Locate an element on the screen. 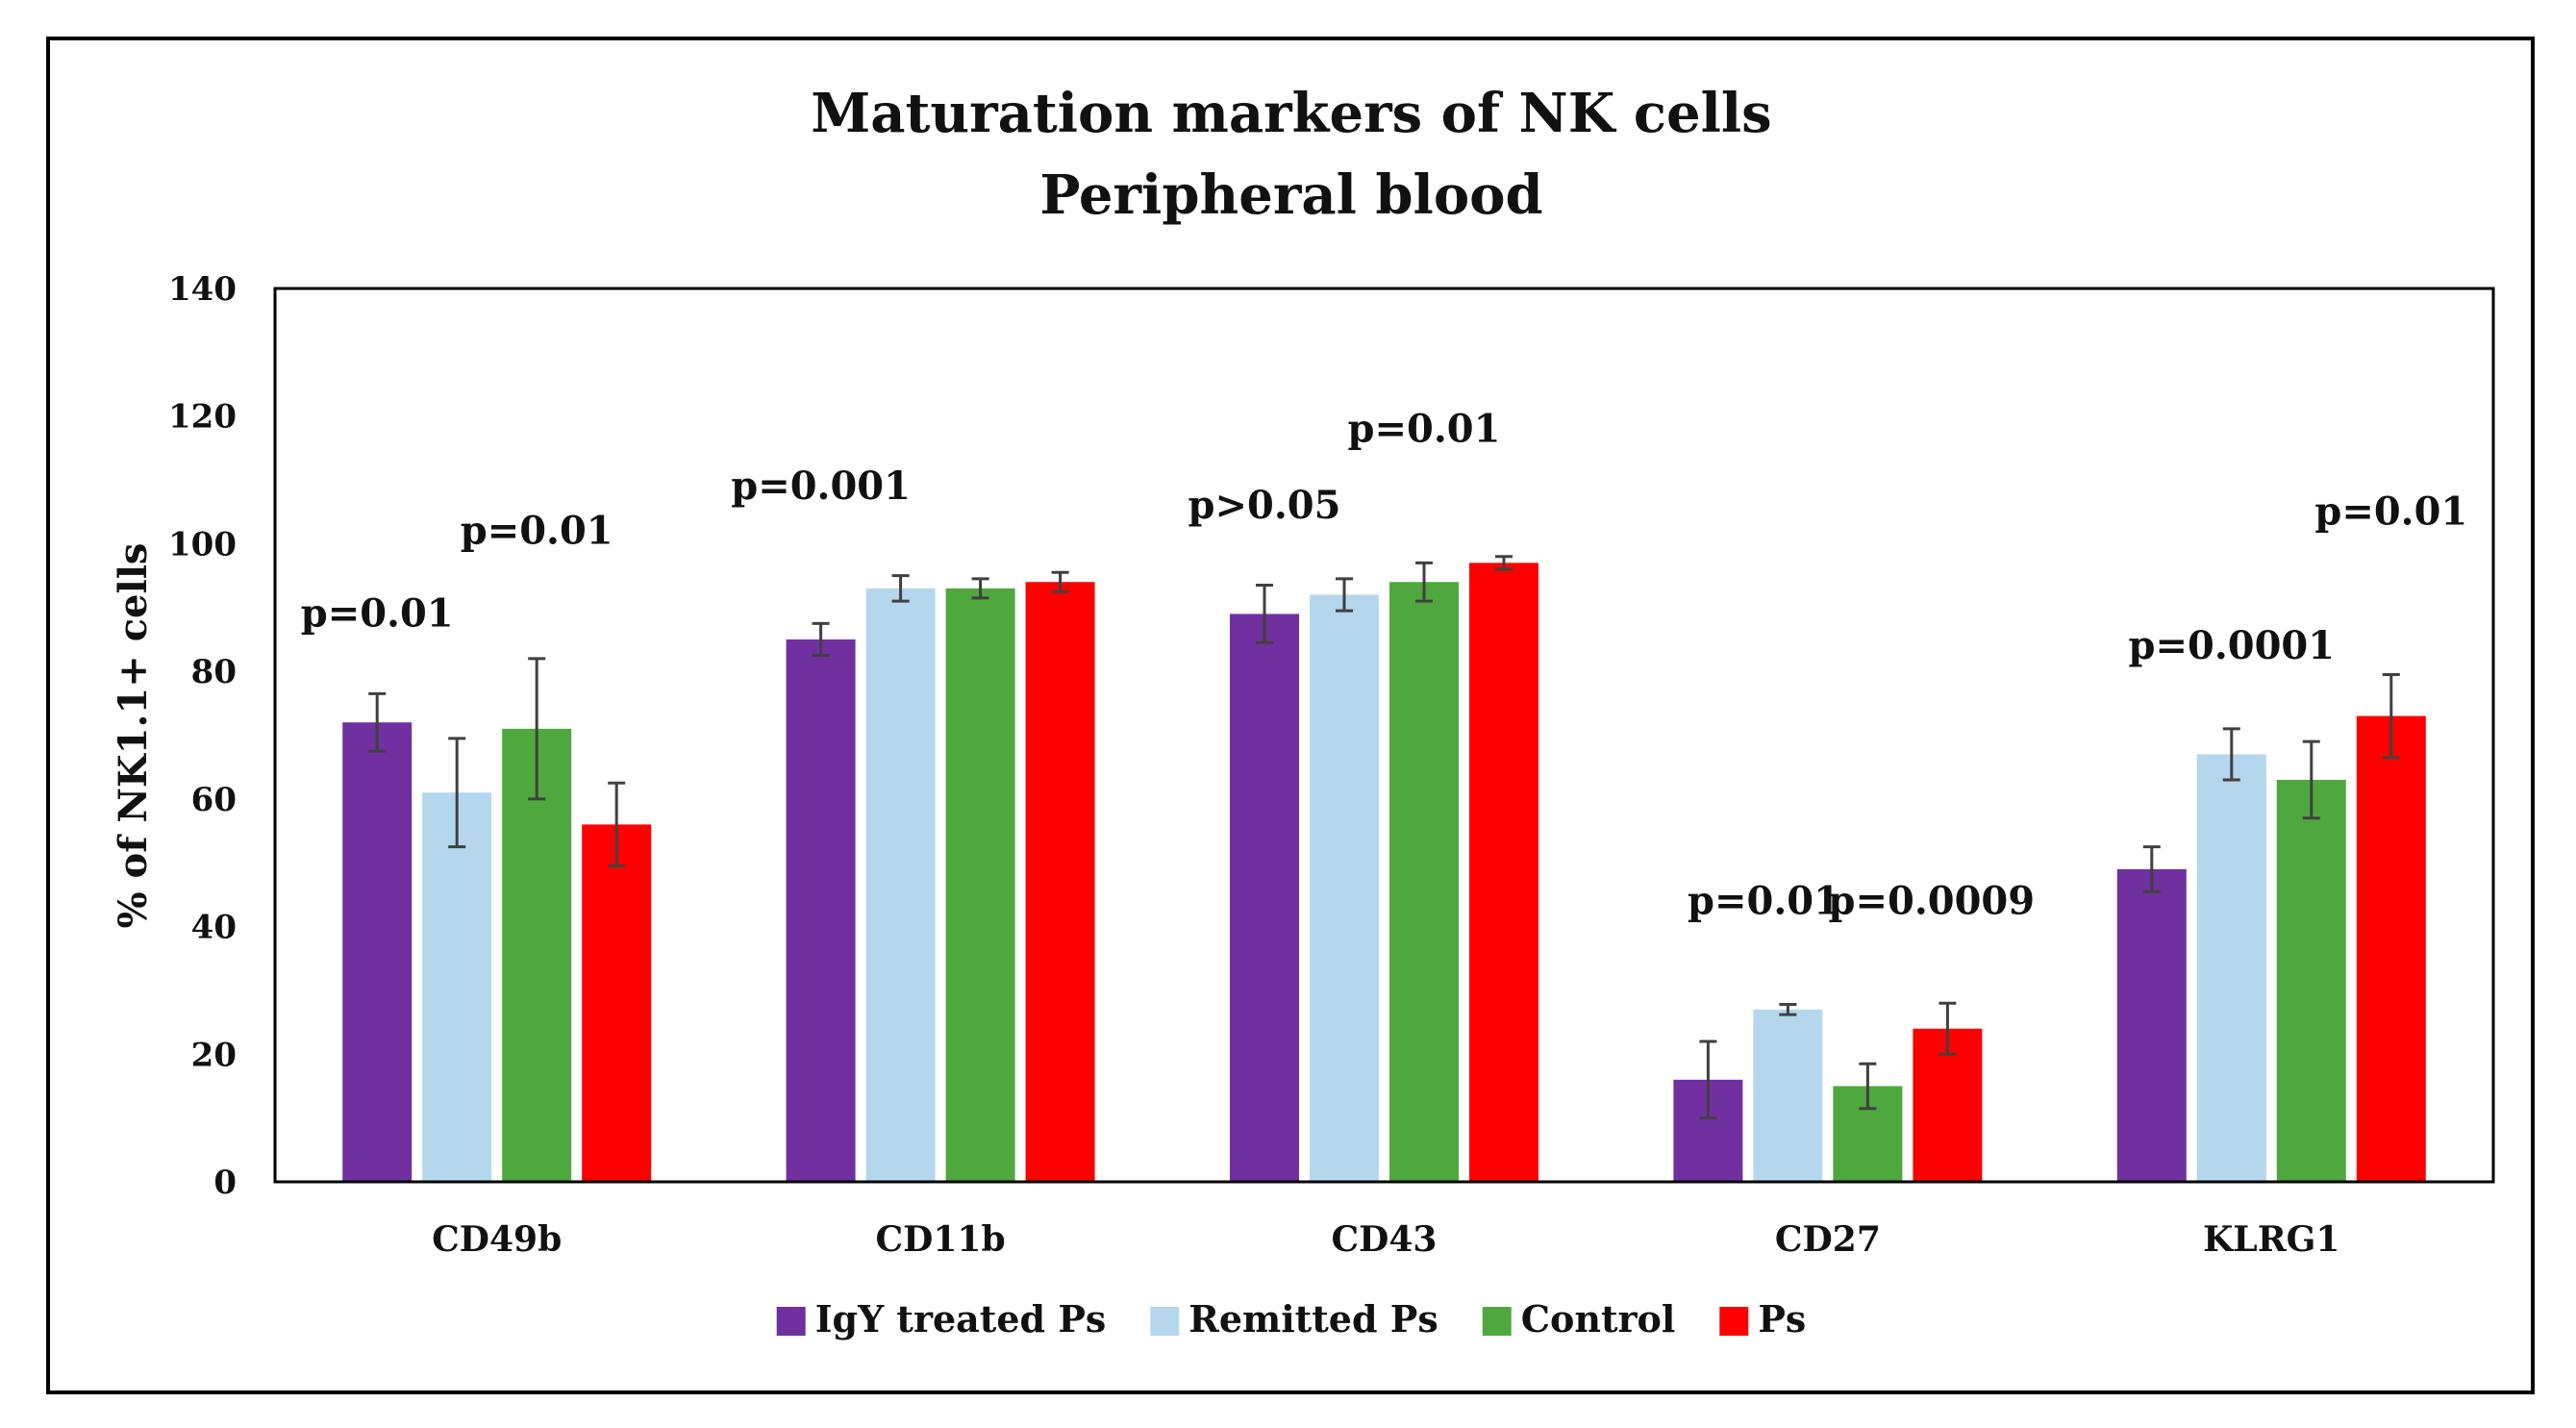 The height and width of the screenshot is (1428, 2576). bar-cd43-igy-treated-ps is located at coordinates (1264, 898).